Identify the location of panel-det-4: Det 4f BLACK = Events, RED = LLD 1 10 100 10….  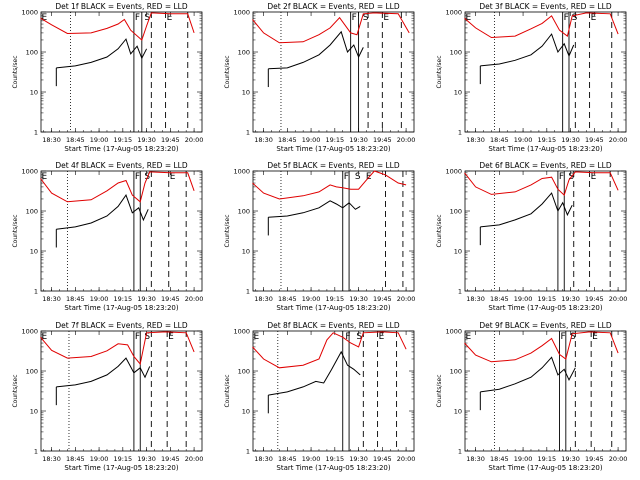
(107, 236).